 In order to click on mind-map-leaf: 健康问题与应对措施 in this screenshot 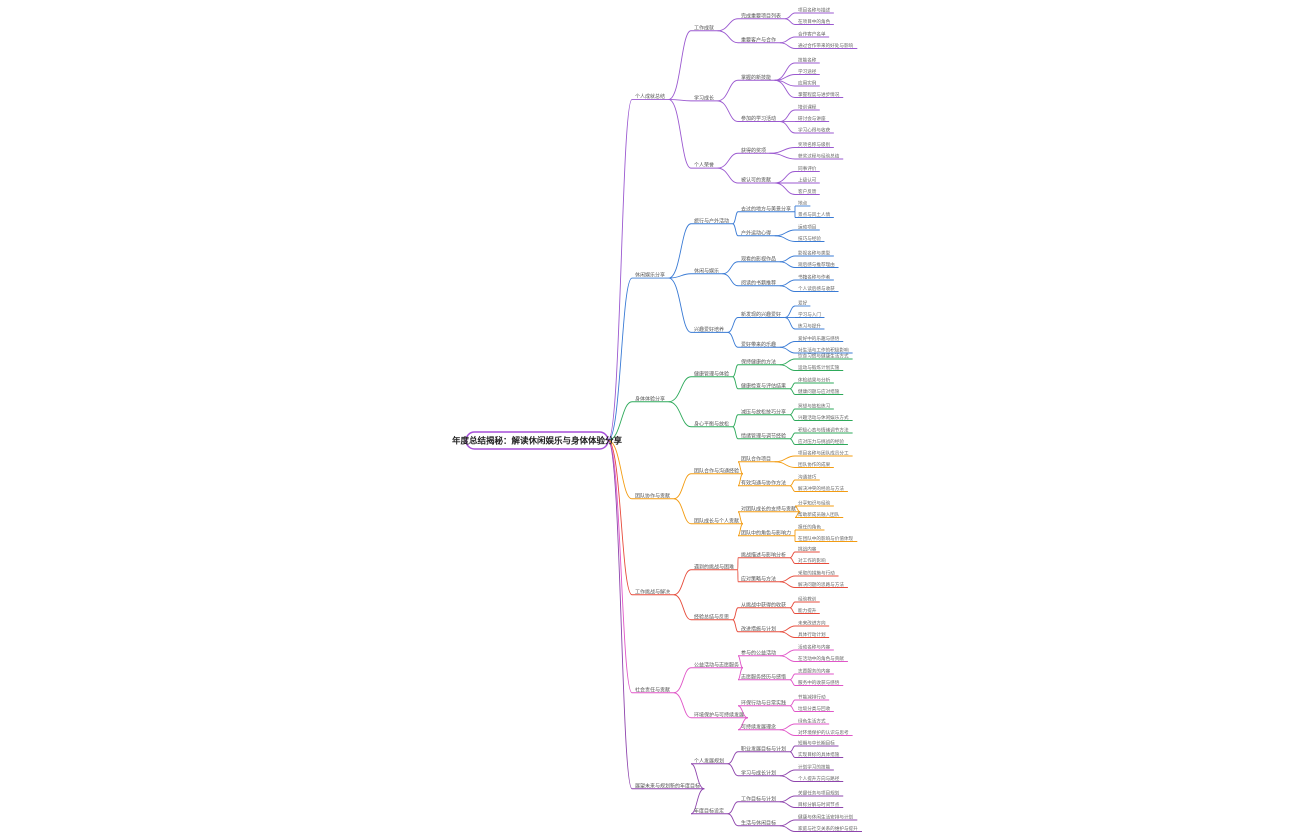, I will do `click(819, 391)`.